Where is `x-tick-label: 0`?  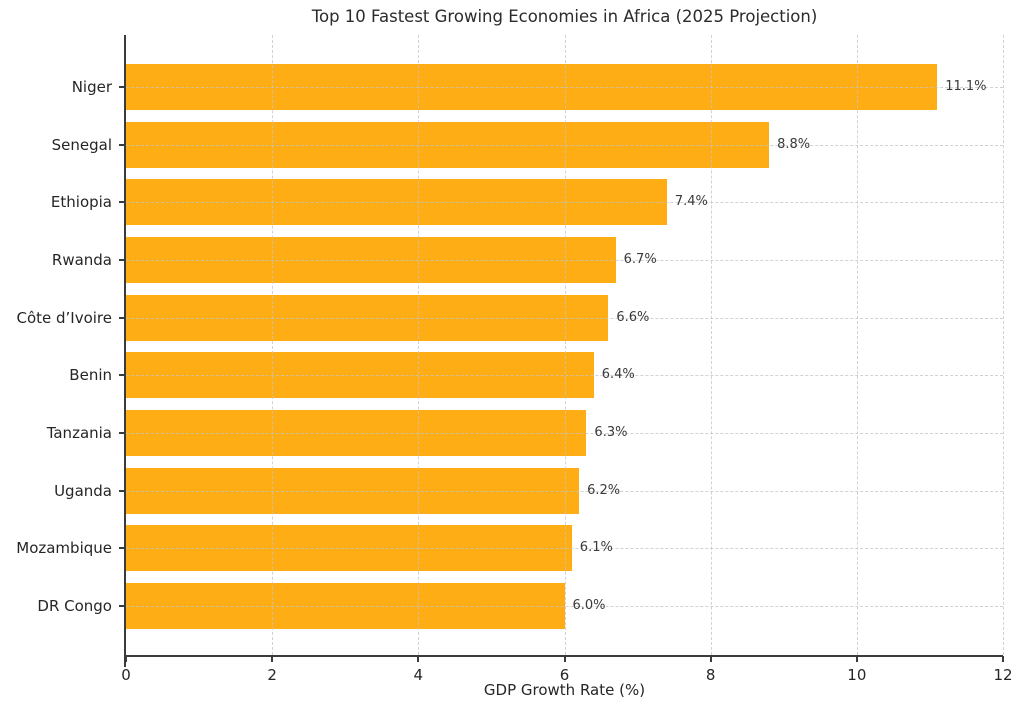 x-tick-label: 0 is located at coordinates (126, 675).